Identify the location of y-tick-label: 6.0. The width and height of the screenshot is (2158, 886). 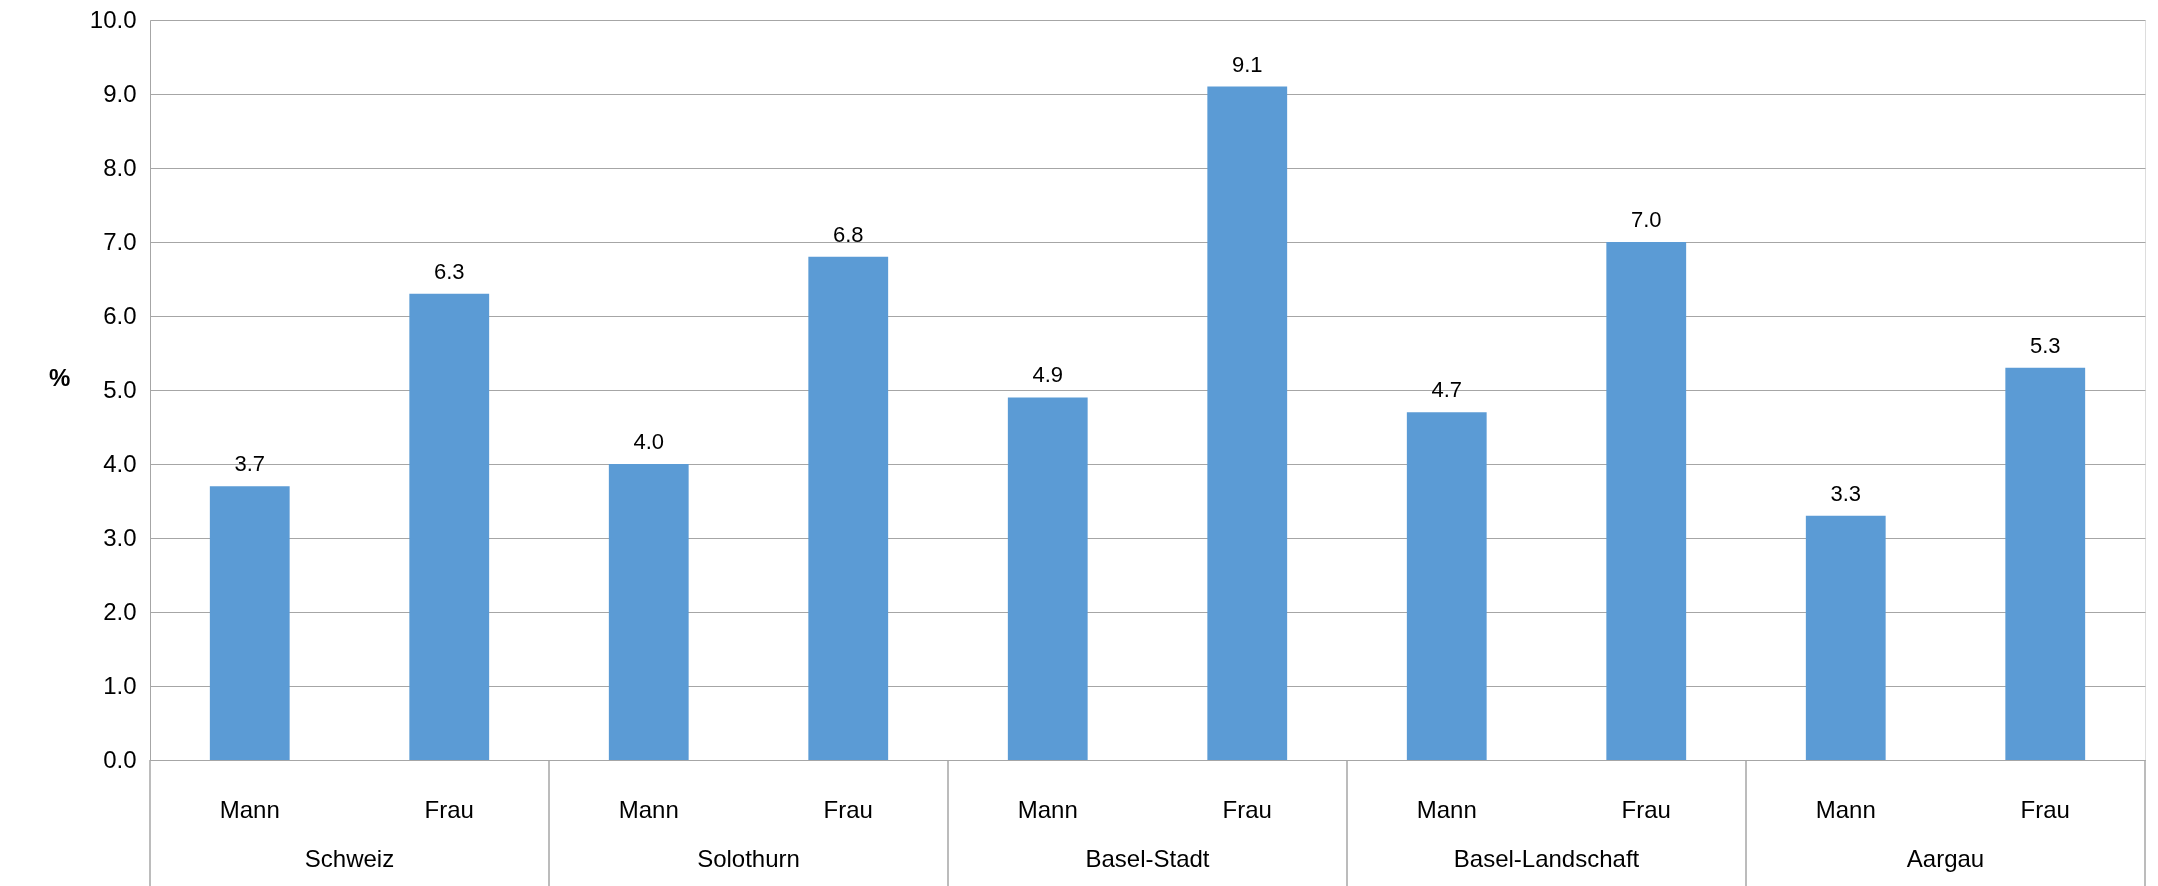
(120, 315).